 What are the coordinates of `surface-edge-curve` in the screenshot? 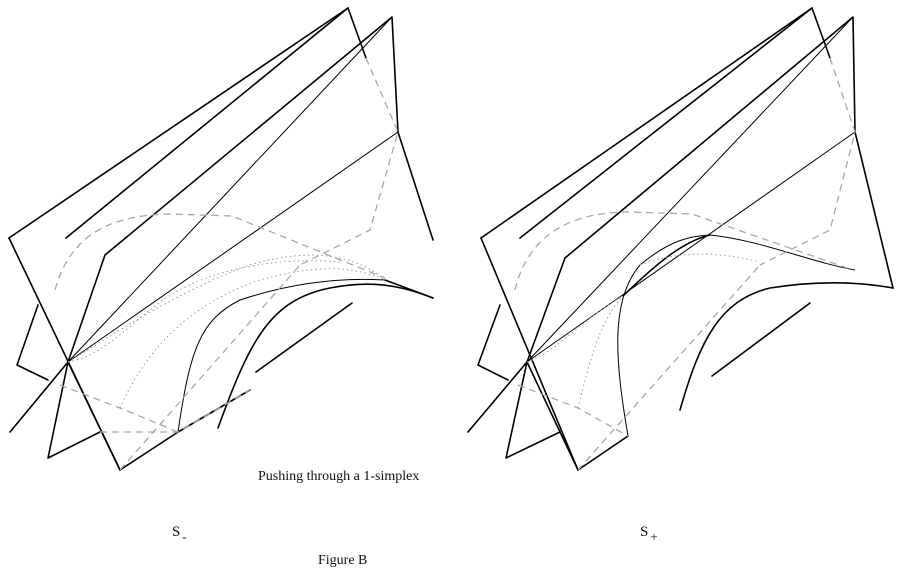 It's located at (325, 356).